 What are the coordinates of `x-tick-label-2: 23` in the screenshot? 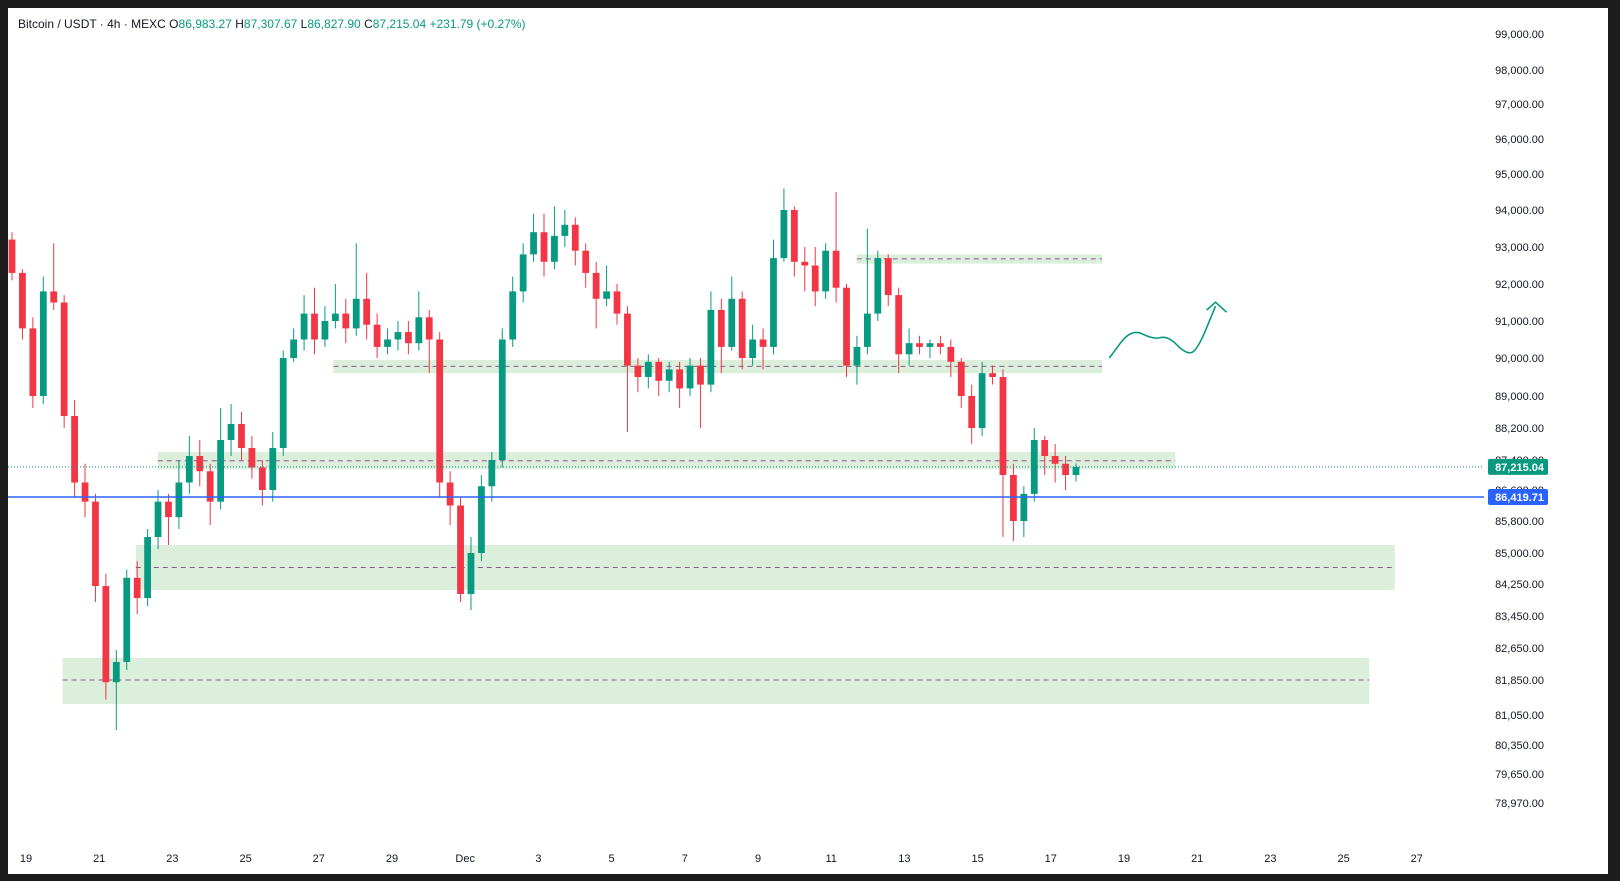 It's located at (172, 859).